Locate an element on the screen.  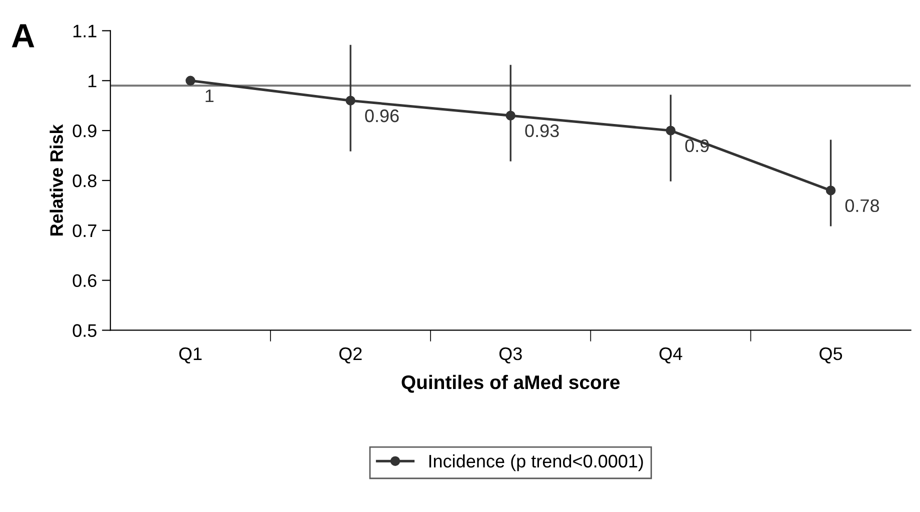
y-axis-title: Relative Risk is located at coordinates (56, 180).